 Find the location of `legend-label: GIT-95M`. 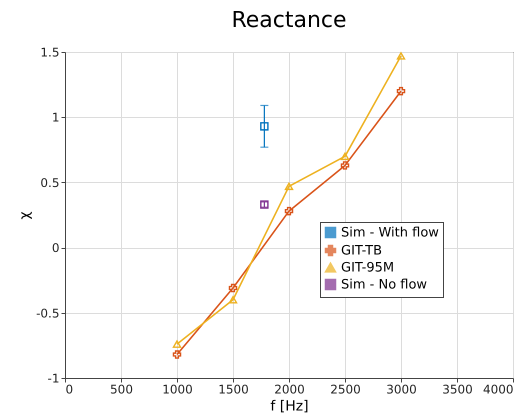

legend-label: GIT-95M is located at coordinates (367, 268).